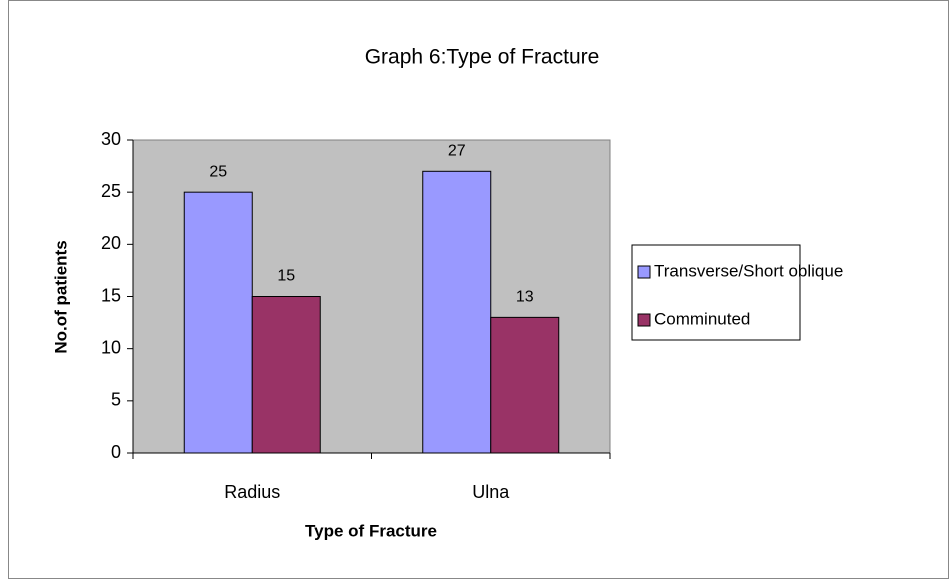 This screenshot has height=580, width=950. What do you see at coordinates (748, 270) in the screenshot?
I see `legend-label: Transverse/Short oblique` at bounding box center [748, 270].